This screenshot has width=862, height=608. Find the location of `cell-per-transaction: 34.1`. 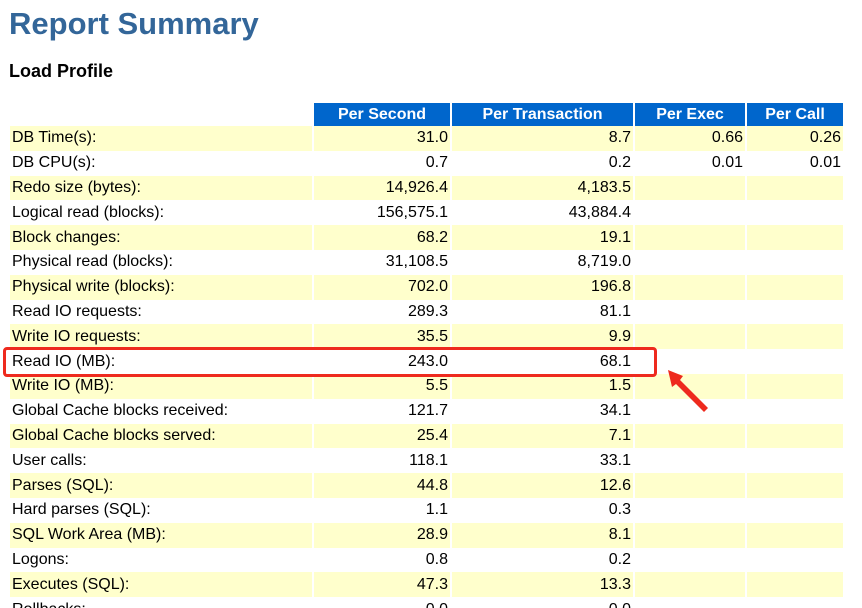

cell-per-transaction: 34.1 is located at coordinates (542, 411).